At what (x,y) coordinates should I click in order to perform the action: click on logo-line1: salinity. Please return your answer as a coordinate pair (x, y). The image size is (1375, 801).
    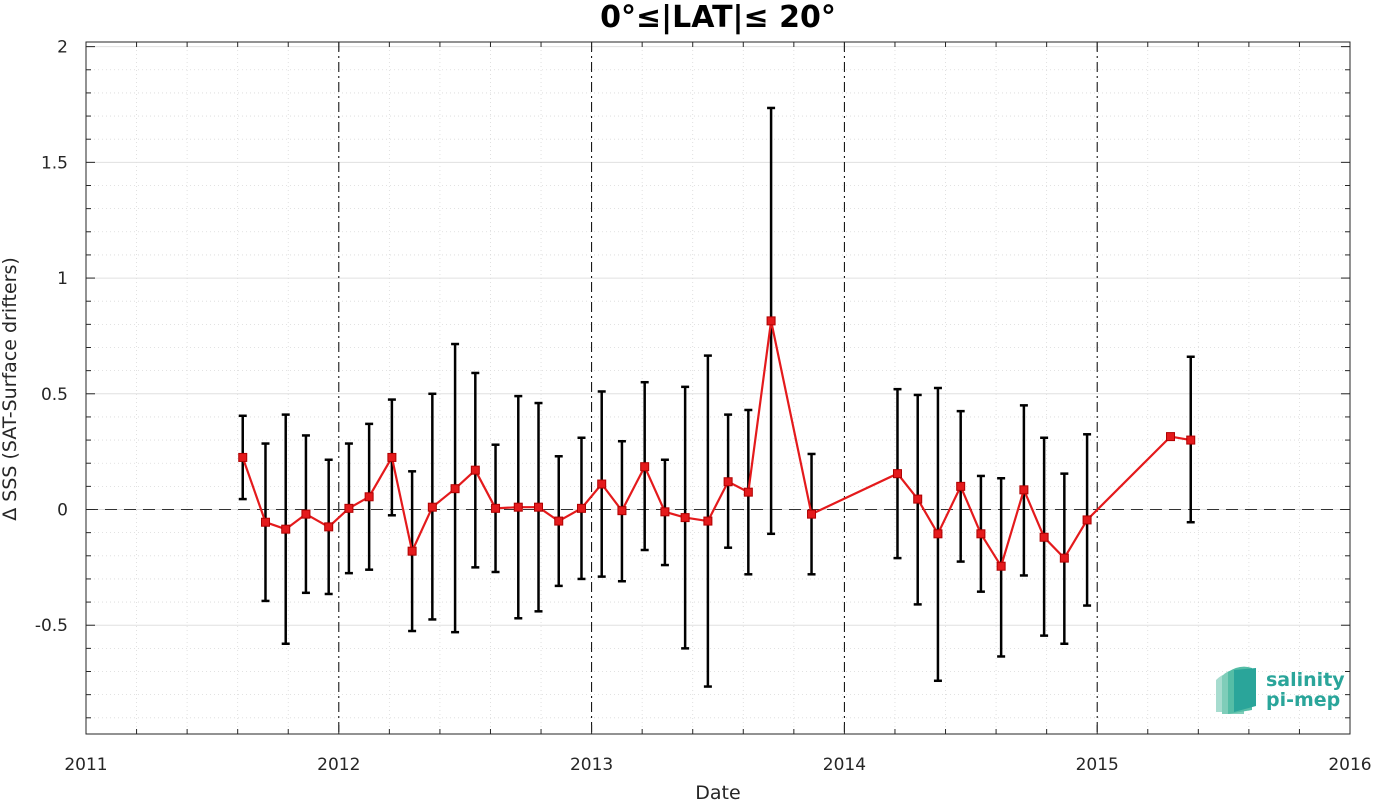
    Looking at the image, I should click on (1305, 680).